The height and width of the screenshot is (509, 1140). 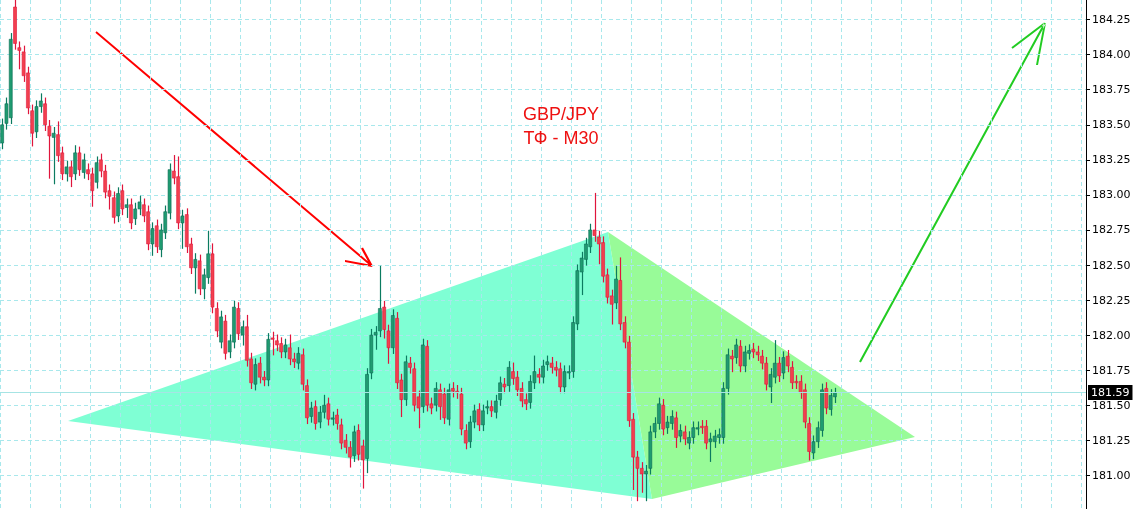 What do you see at coordinates (1111, 265) in the screenshot?
I see `y-tick-label: 182.50` at bounding box center [1111, 265].